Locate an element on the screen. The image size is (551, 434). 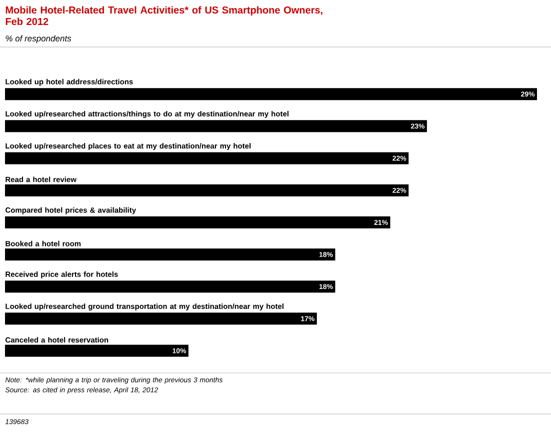
chart-subtitle: % of respondents is located at coordinates (39, 39).